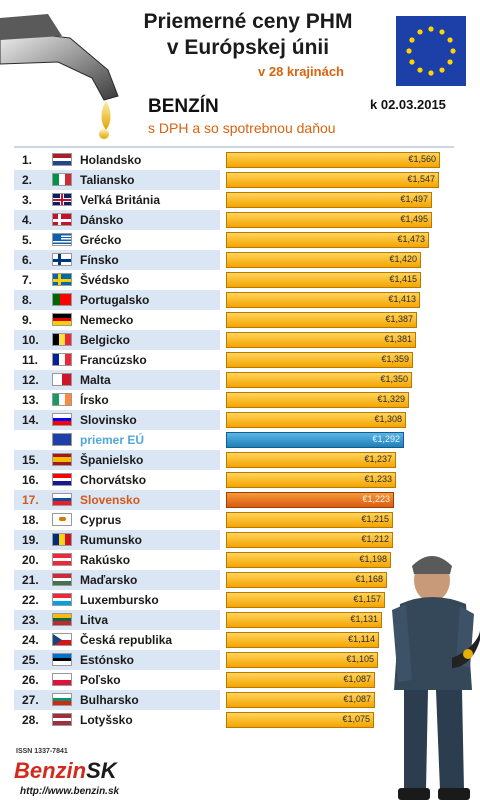 The width and height of the screenshot is (480, 810). I want to click on country-label: Portugalsko, so click(115, 300).